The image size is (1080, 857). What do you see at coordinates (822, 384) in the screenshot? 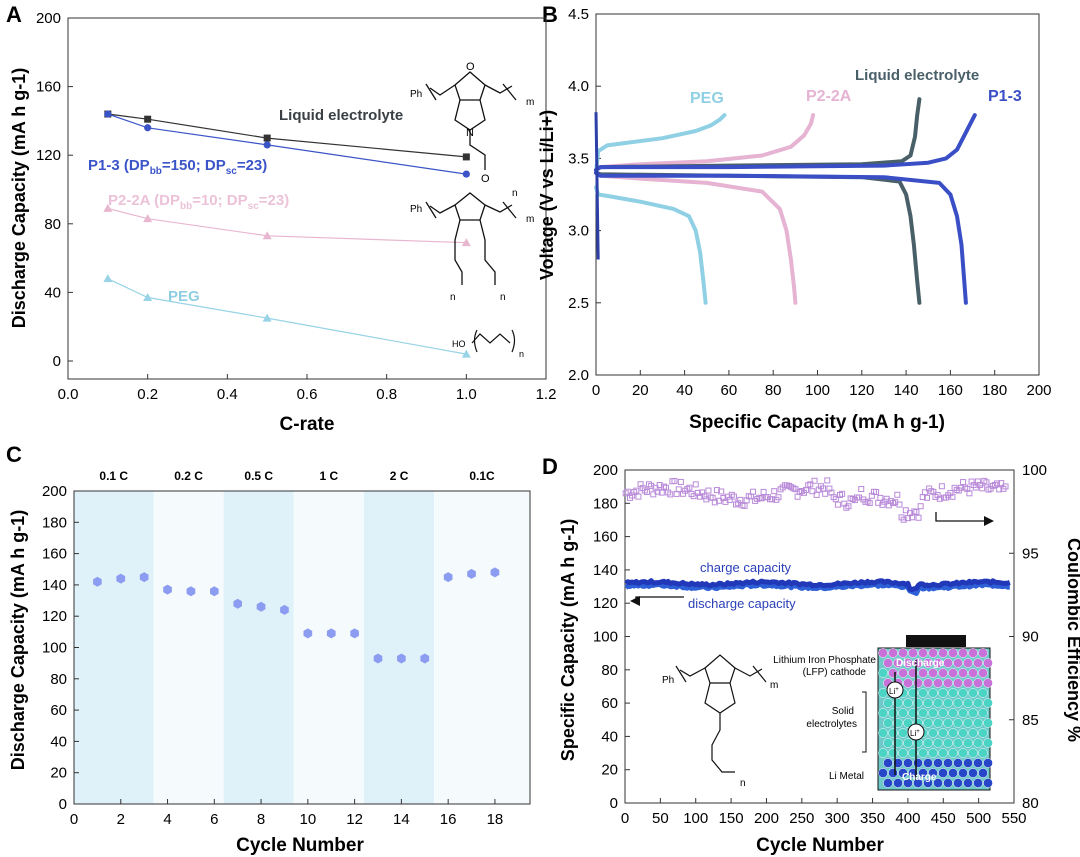
I see `panel-b-x-ticks: 0 20 40 60 80 100 120 140 160 180 200` at bounding box center [822, 384].